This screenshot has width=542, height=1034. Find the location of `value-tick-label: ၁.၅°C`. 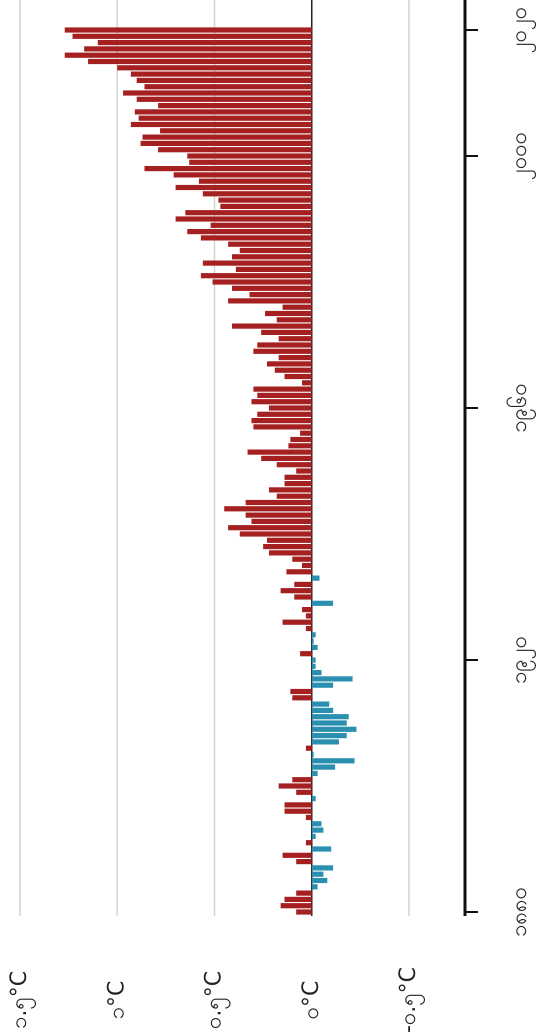

value-tick-label: ၁.၅°C is located at coordinates (21, 1000).